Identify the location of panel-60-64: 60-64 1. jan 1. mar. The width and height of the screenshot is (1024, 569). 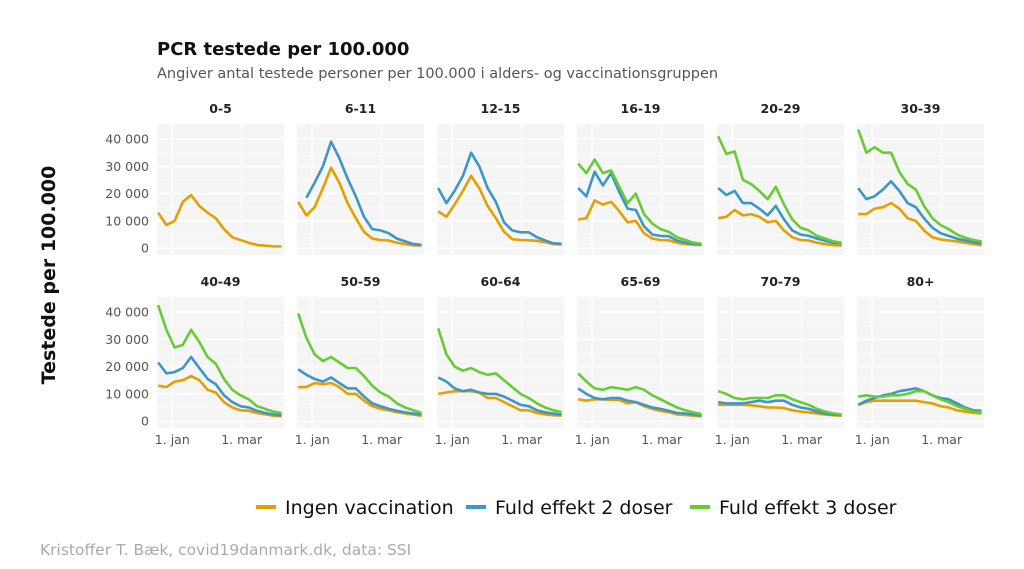
(499, 360).